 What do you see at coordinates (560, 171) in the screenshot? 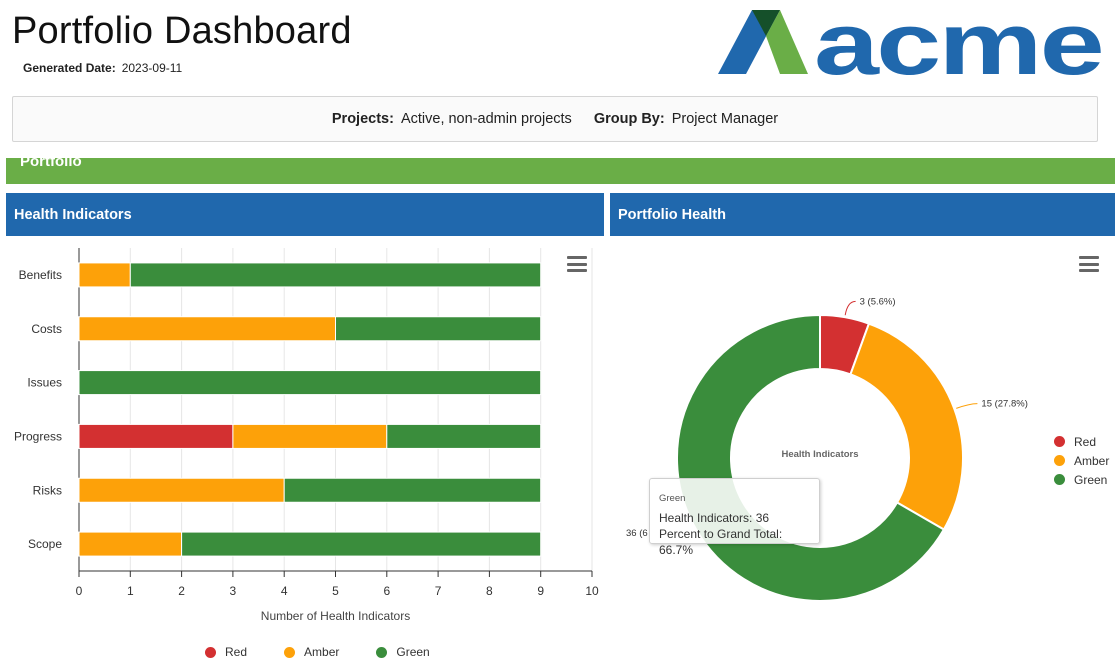
I see `portfolio-section-header: Portfolio` at bounding box center [560, 171].